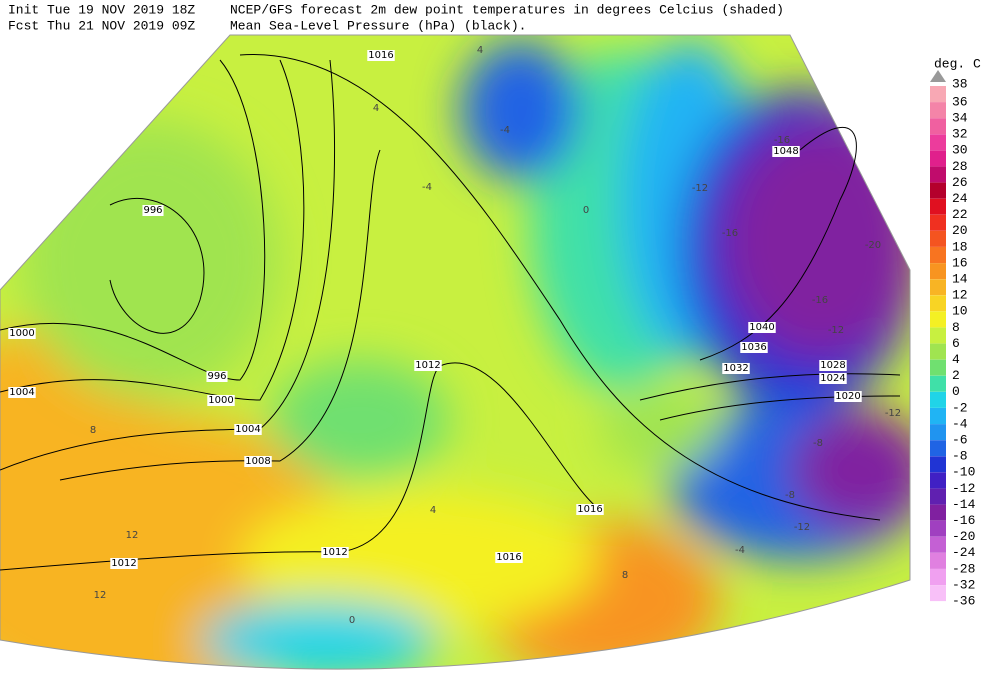  I want to click on isobar-label: 1008, so click(257, 461).